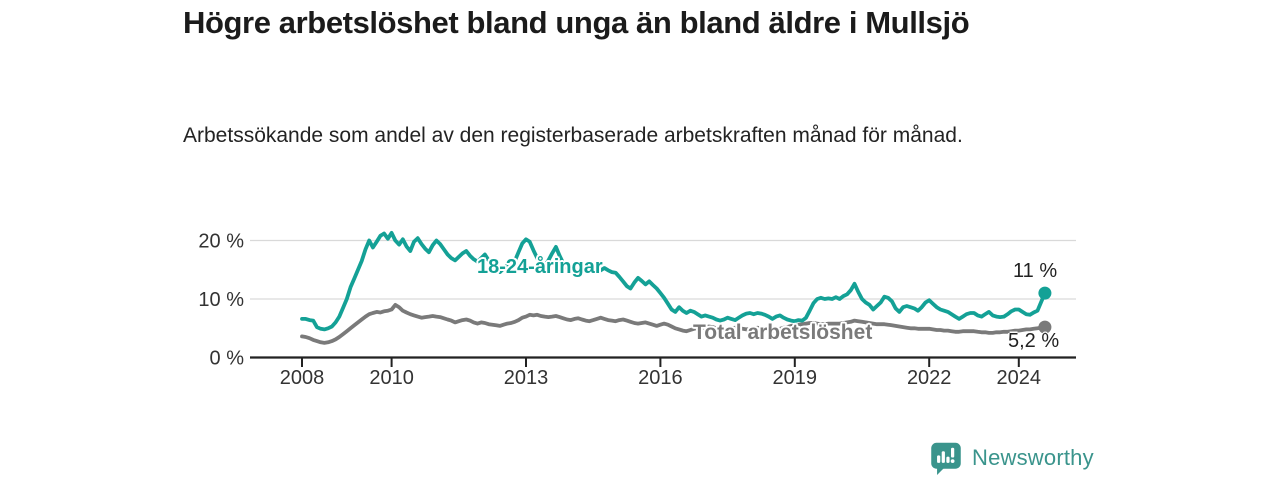 The height and width of the screenshot is (480, 1280). I want to click on y-tick-label: 20 %, so click(221, 242).